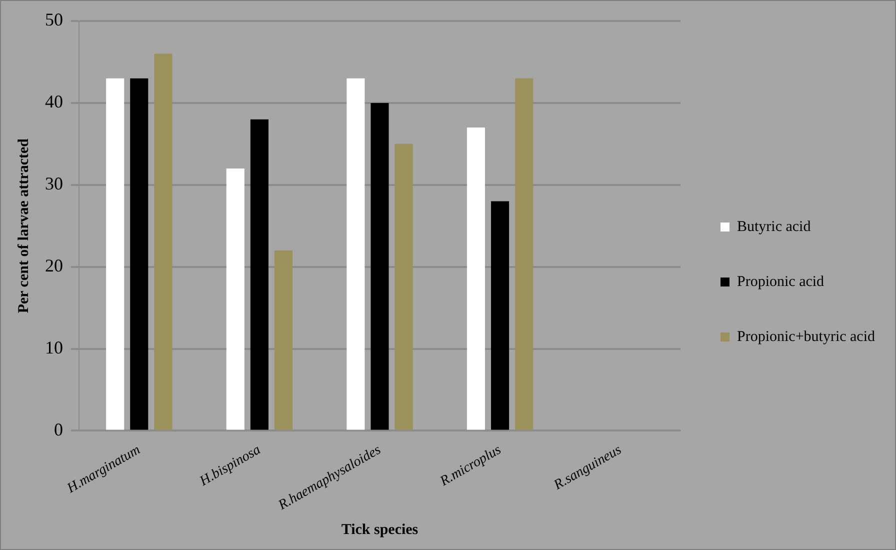 The height and width of the screenshot is (550, 896). What do you see at coordinates (54, 20) in the screenshot?
I see `y-tick-label: 50` at bounding box center [54, 20].